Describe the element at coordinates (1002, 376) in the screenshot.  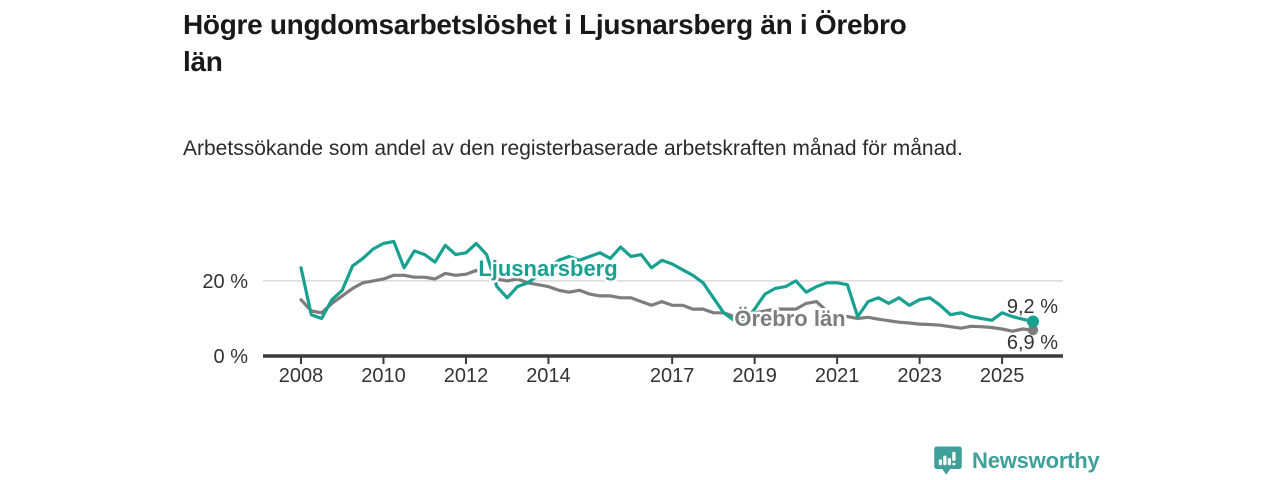
I see `x-tick-label: 2025` at that location.